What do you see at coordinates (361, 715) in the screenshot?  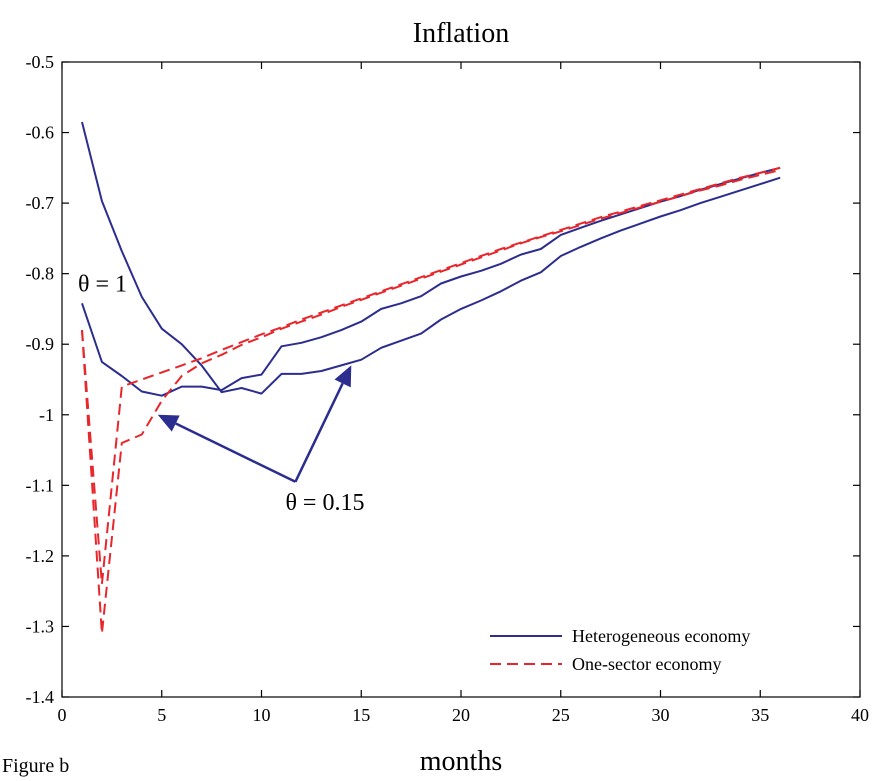 I see `x-tick-label: 15` at bounding box center [361, 715].